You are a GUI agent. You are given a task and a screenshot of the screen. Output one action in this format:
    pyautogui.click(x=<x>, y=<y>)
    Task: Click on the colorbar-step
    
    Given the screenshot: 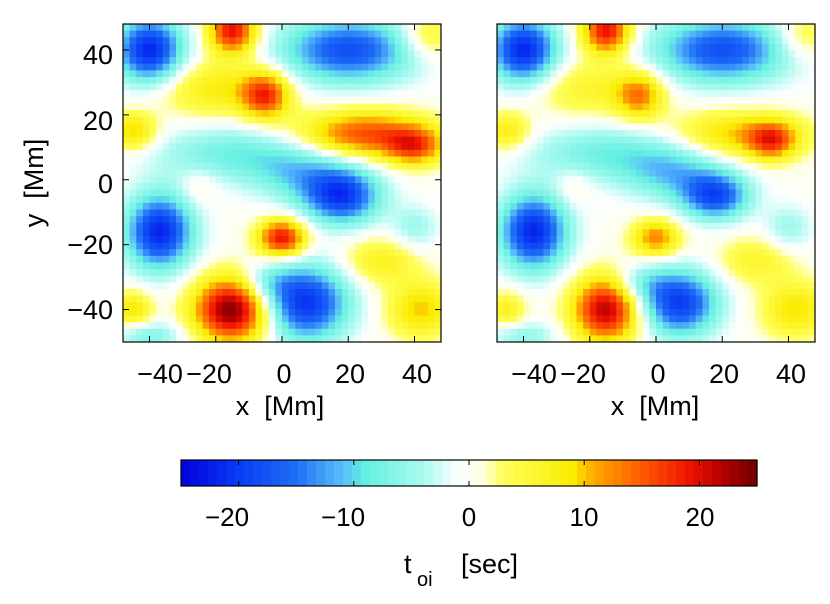 What is the action you would take?
    pyautogui.click(x=213, y=473)
    